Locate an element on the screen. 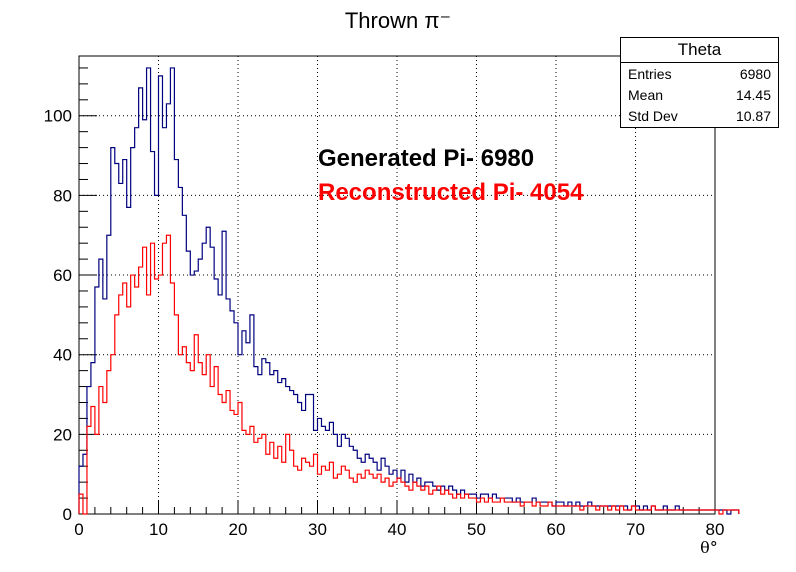 The width and height of the screenshot is (796, 572). y-tick-label: 80 is located at coordinates (62, 195).